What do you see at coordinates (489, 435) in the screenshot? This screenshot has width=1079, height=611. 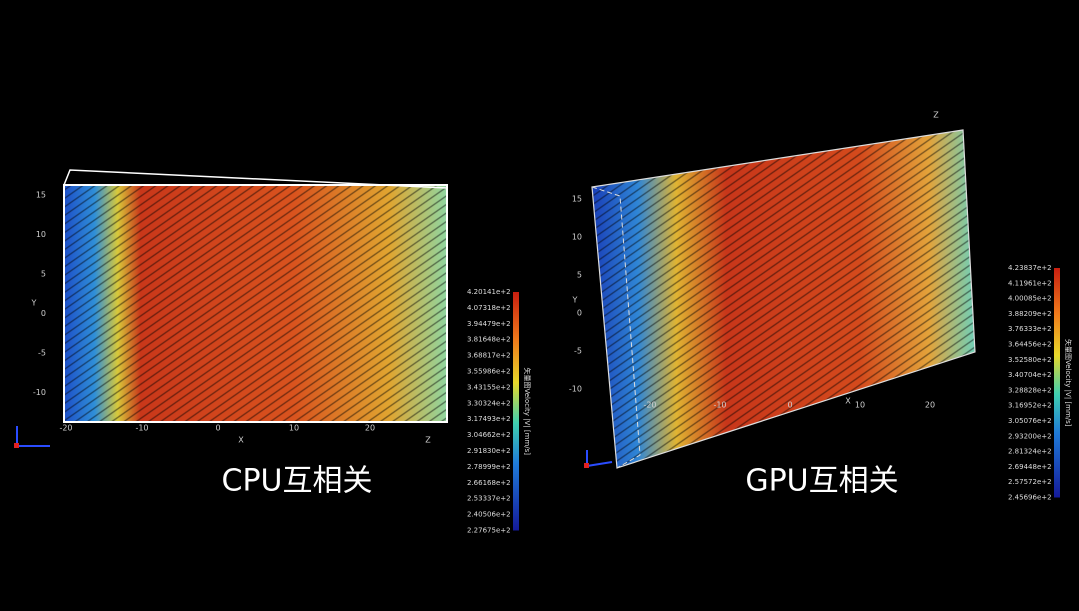 I see `colorbar-label: 3.04662e+2` at bounding box center [489, 435].